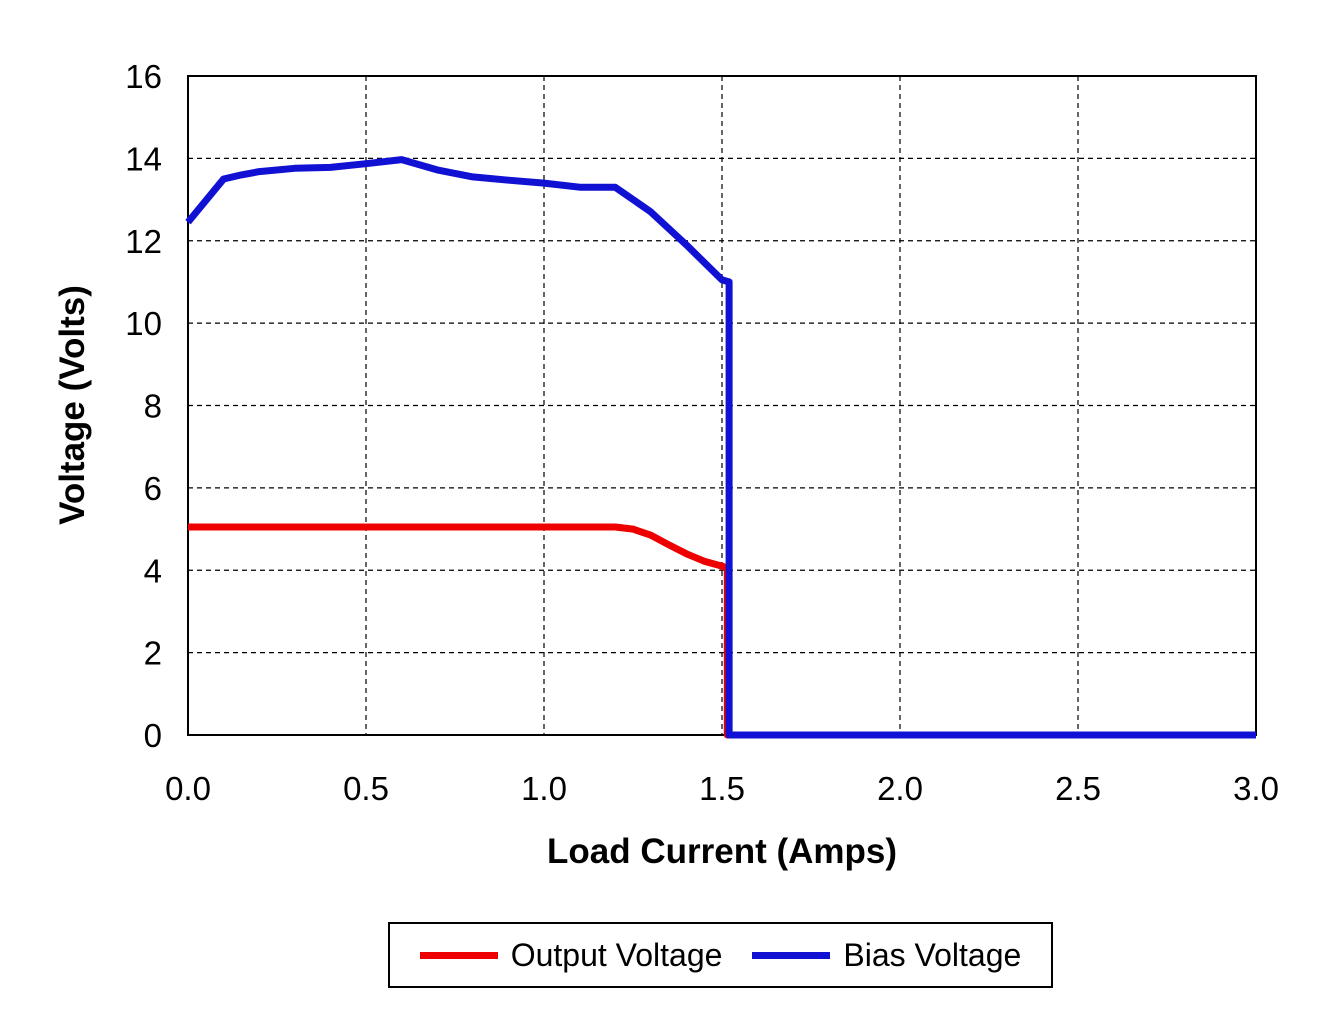 Image resolution: width=1331 pixels, height=1016 pixels. I want to click on svg-text: 4, so click(153, 570).